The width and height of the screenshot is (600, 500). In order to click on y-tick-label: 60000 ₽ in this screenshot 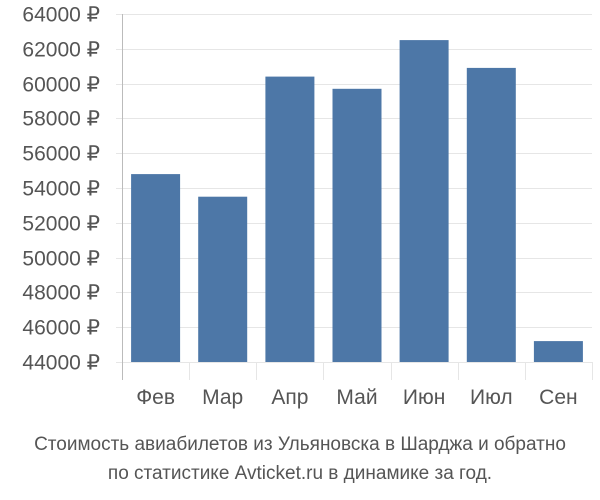, I will do `click(61, 85)`.